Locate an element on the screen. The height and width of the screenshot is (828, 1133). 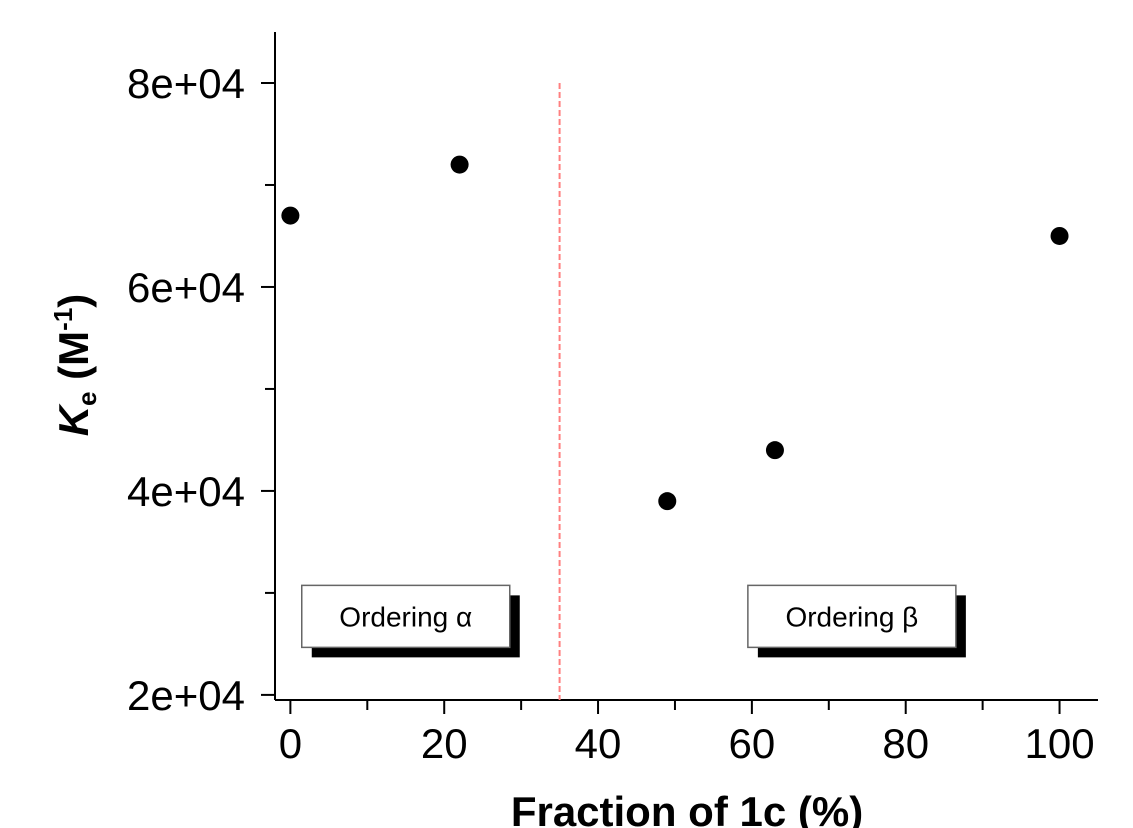
y-axis-title-sub: e is located at coordinates (87, 398).